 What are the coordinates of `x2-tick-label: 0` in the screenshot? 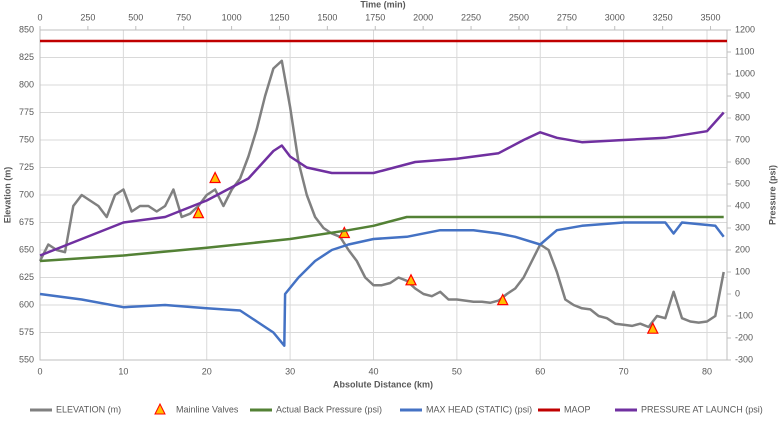 It's located at (39, 17).